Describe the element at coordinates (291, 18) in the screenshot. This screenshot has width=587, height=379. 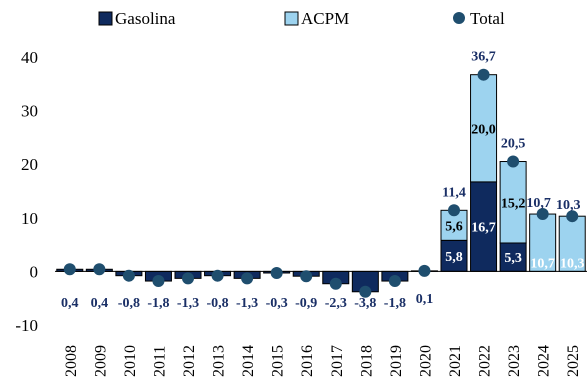
I see `legend-swatch-acpm` at that location.